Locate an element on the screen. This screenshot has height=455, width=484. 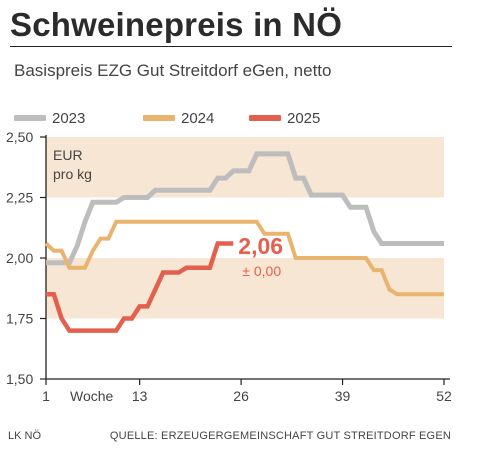
x-tick-label-2: 26 is located at coordinates (241, 396).